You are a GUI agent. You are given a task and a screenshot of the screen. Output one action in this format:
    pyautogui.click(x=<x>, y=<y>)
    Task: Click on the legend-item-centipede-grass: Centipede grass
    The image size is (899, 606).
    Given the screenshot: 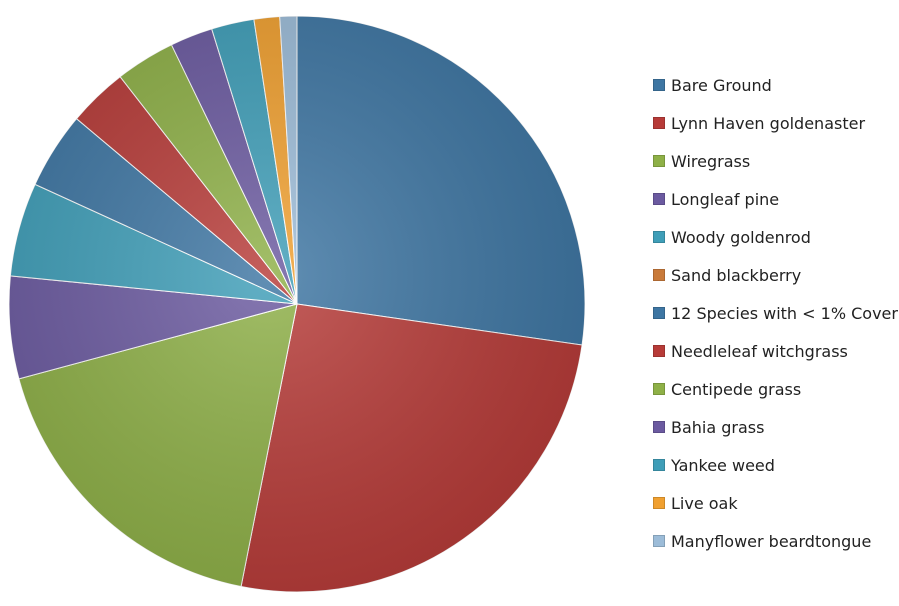 What is the action you would take?
    pyautogui.click(x=775, y=389)
    